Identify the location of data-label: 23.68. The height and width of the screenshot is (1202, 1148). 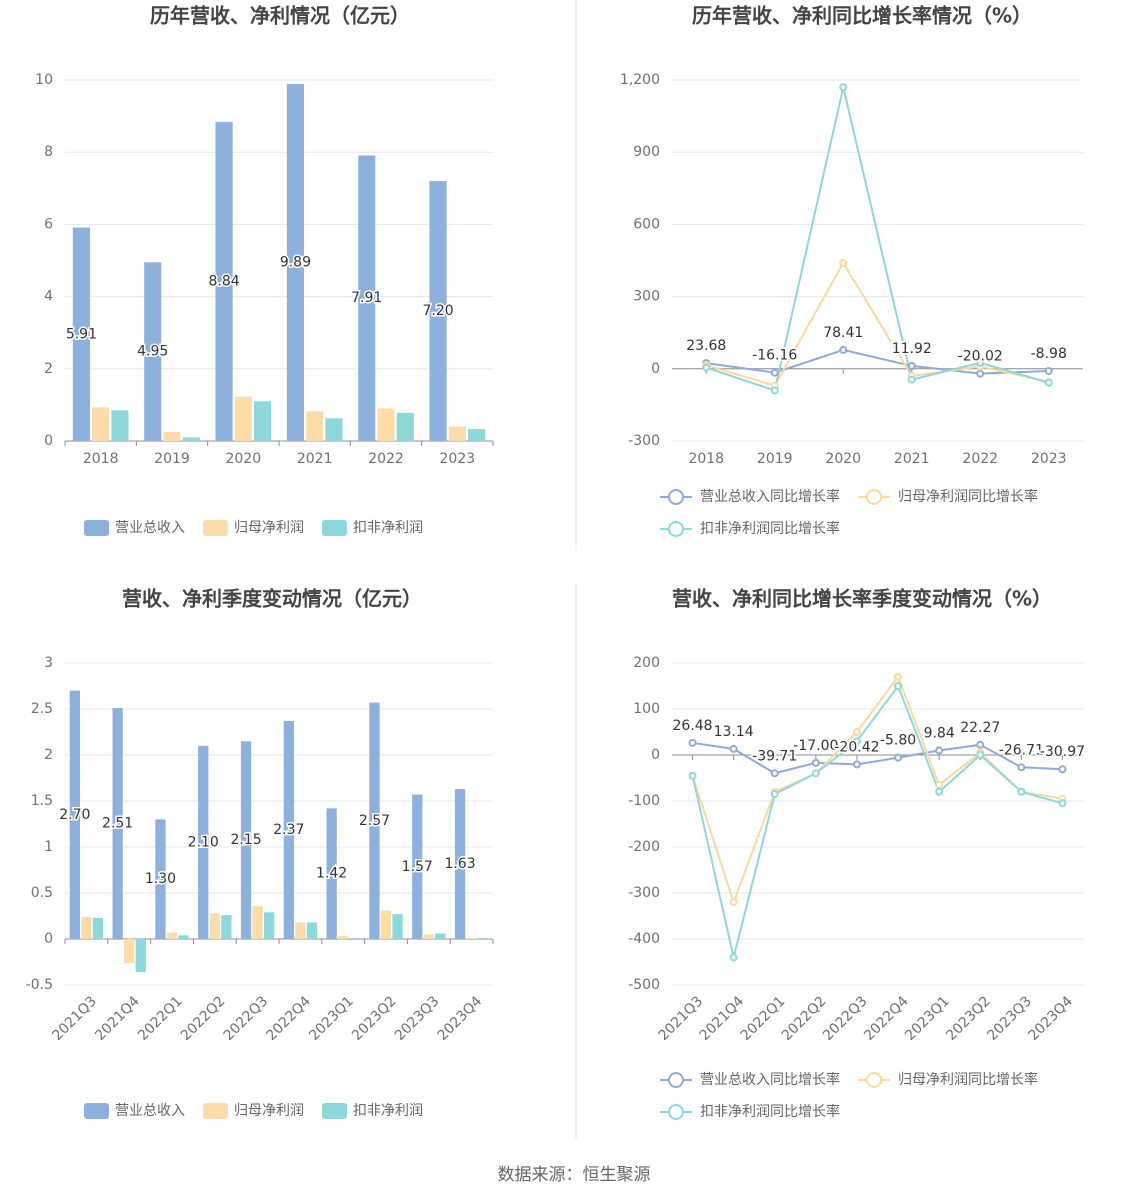
(706, 346).